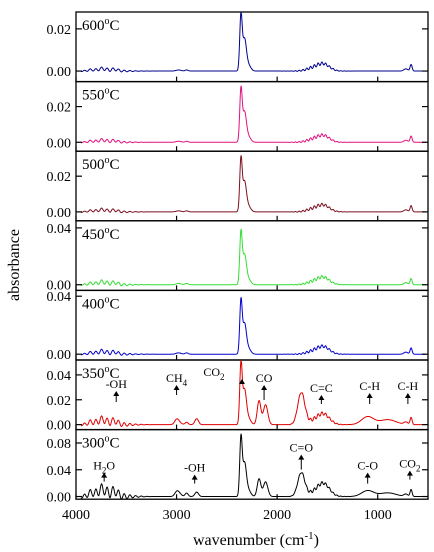 Image resolution: width=434 pixels, height=552 pixels. I want to click on panel-label-450: 450oC, so click(101, 234).